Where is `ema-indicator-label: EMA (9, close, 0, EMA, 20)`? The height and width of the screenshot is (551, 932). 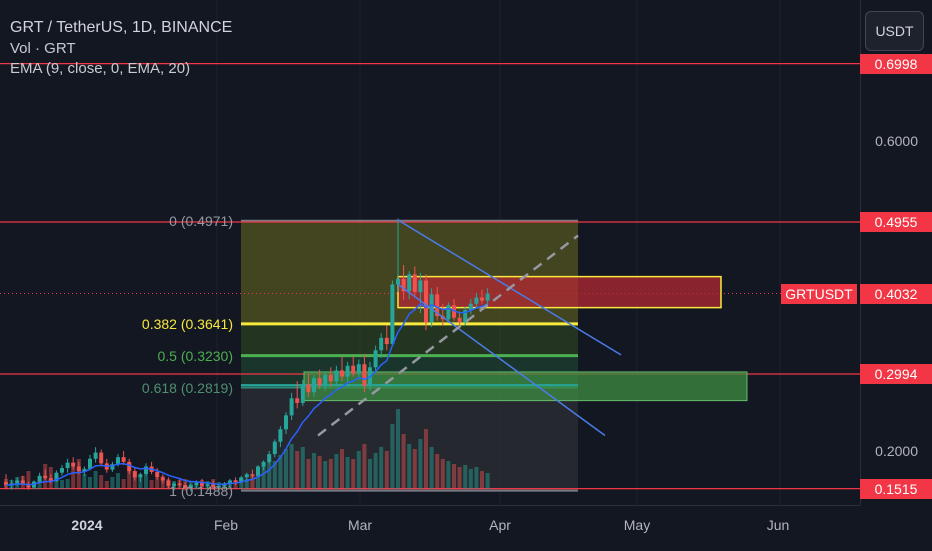
ema-indicator-label: EMA (9, close, 0, EMA, 20) is located at coordinates (100, 68).